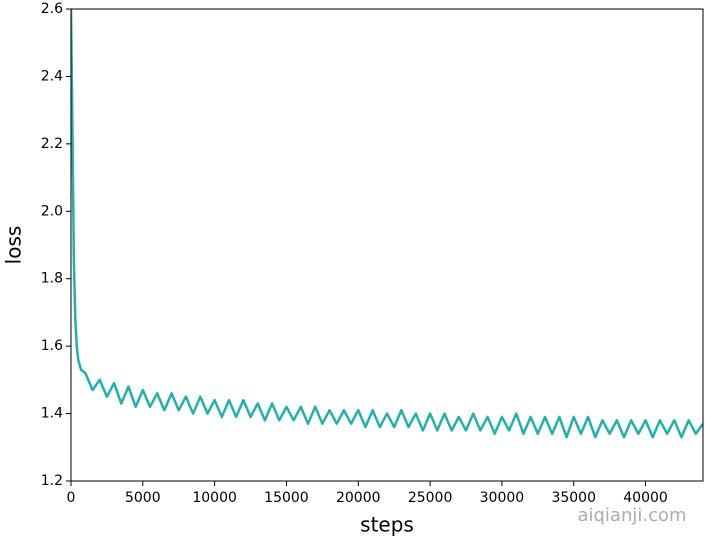 This screenshot has width=705, height=537. What do you see at coordinates (502, 498) in the screenshot?
I see `x-tick-label: 30000` at bounding box center [502, 498].